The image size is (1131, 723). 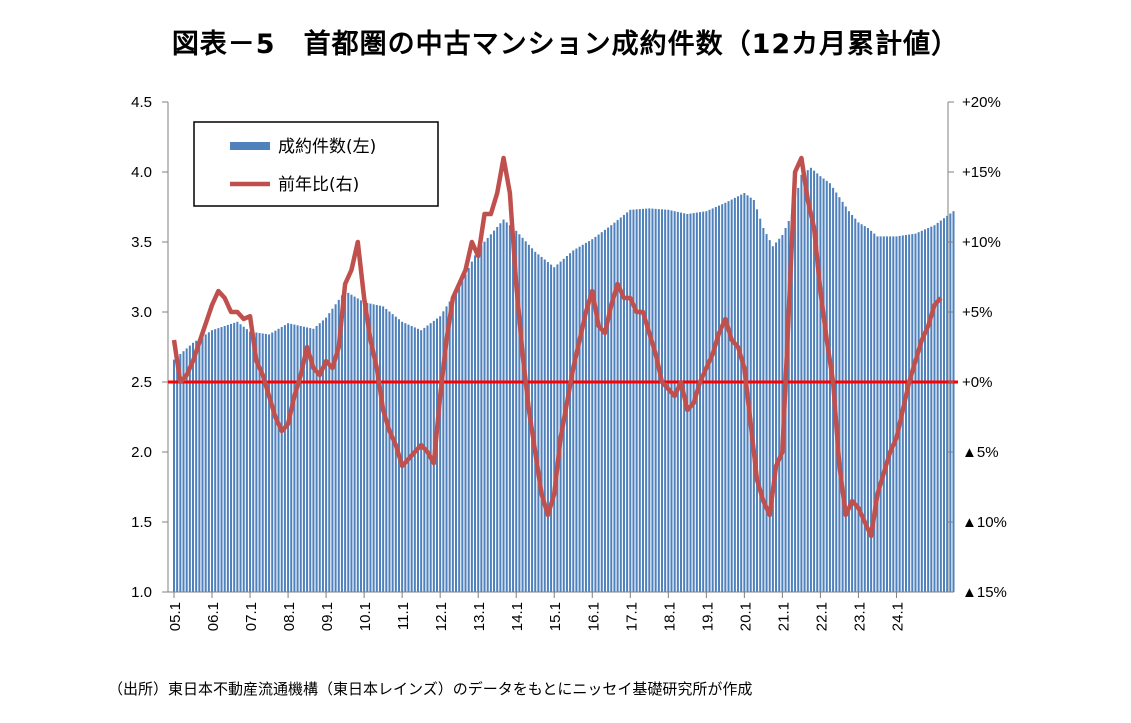 What do you see at coordinates (289, 616) in the screenshot?
I see `x-tick-label: 08.1` at bounding box center [289, 616].